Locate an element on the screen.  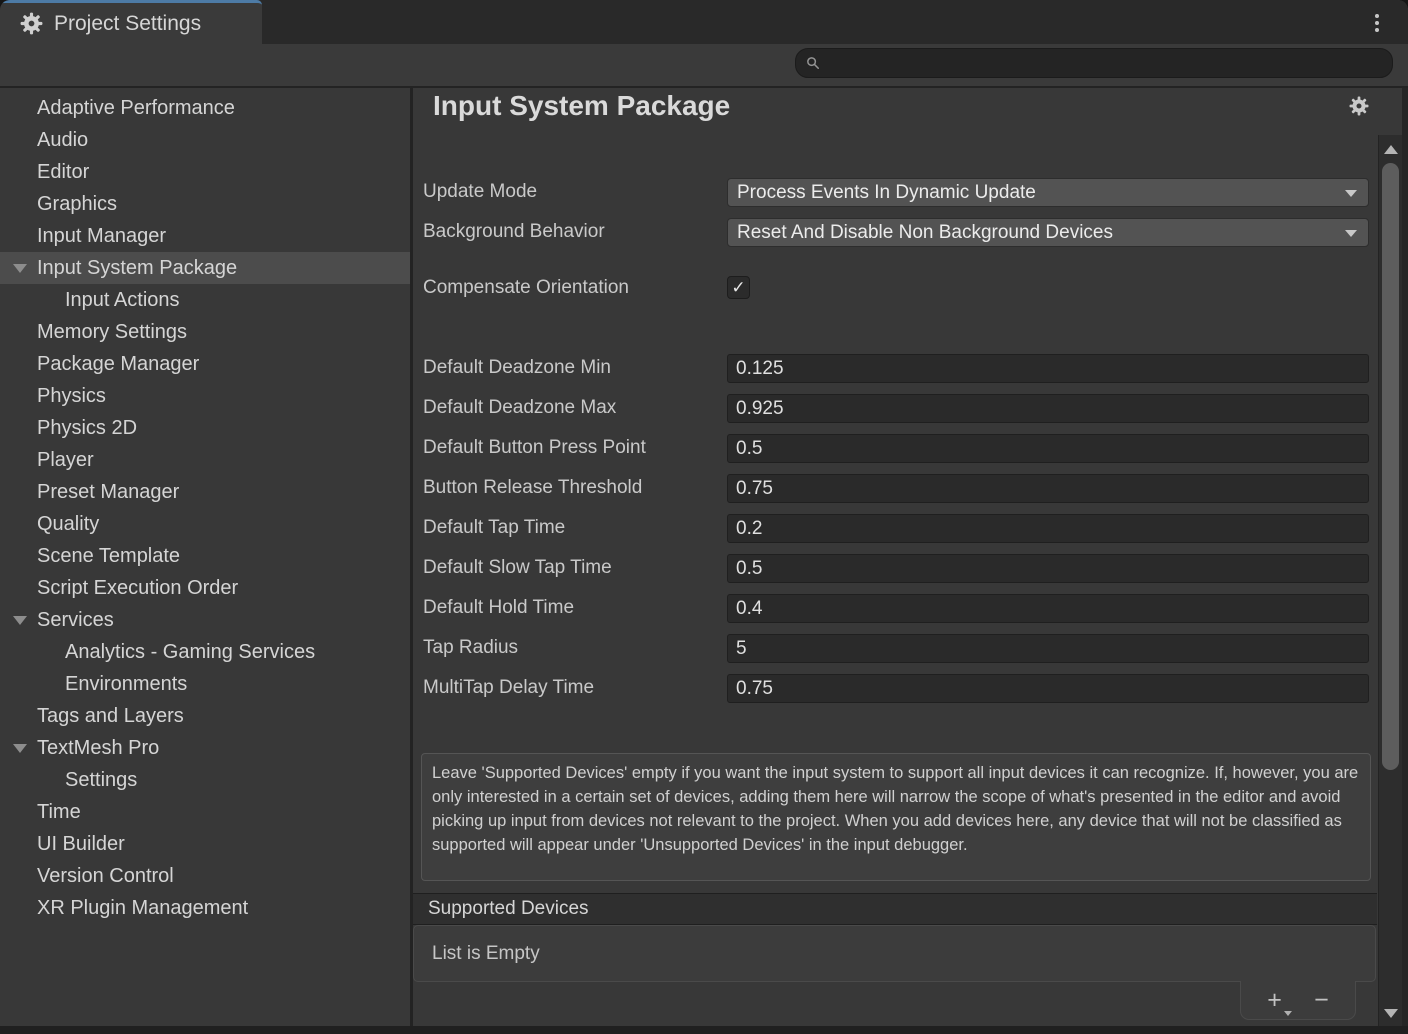
sidebar-item-audio: Audio is located at coordinates (205, 140).